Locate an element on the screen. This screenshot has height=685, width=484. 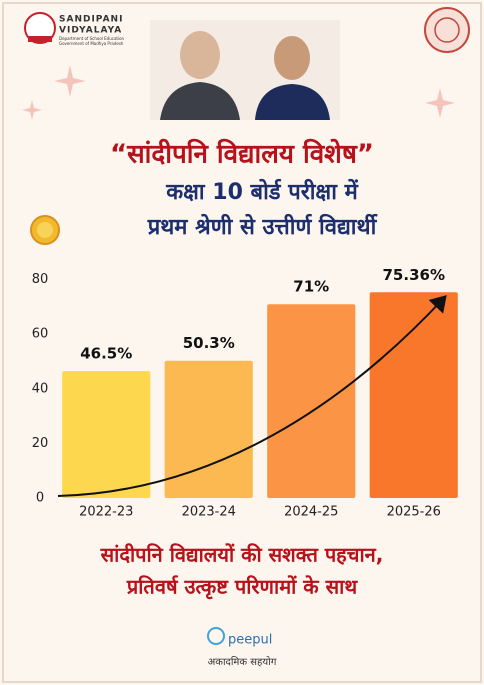
x-tick-label: 2025-26 is located at coordinates (414, 512).